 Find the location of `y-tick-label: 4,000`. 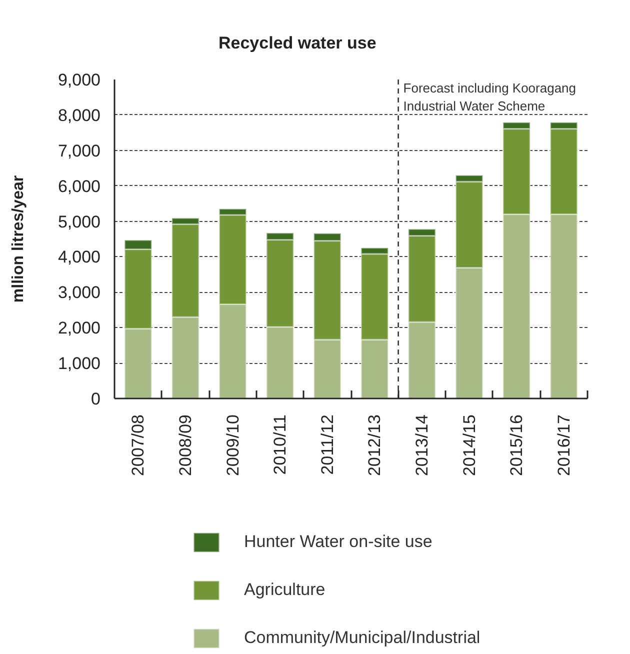

y-tick-label: 4,000 is located at coordinates (79, 257).